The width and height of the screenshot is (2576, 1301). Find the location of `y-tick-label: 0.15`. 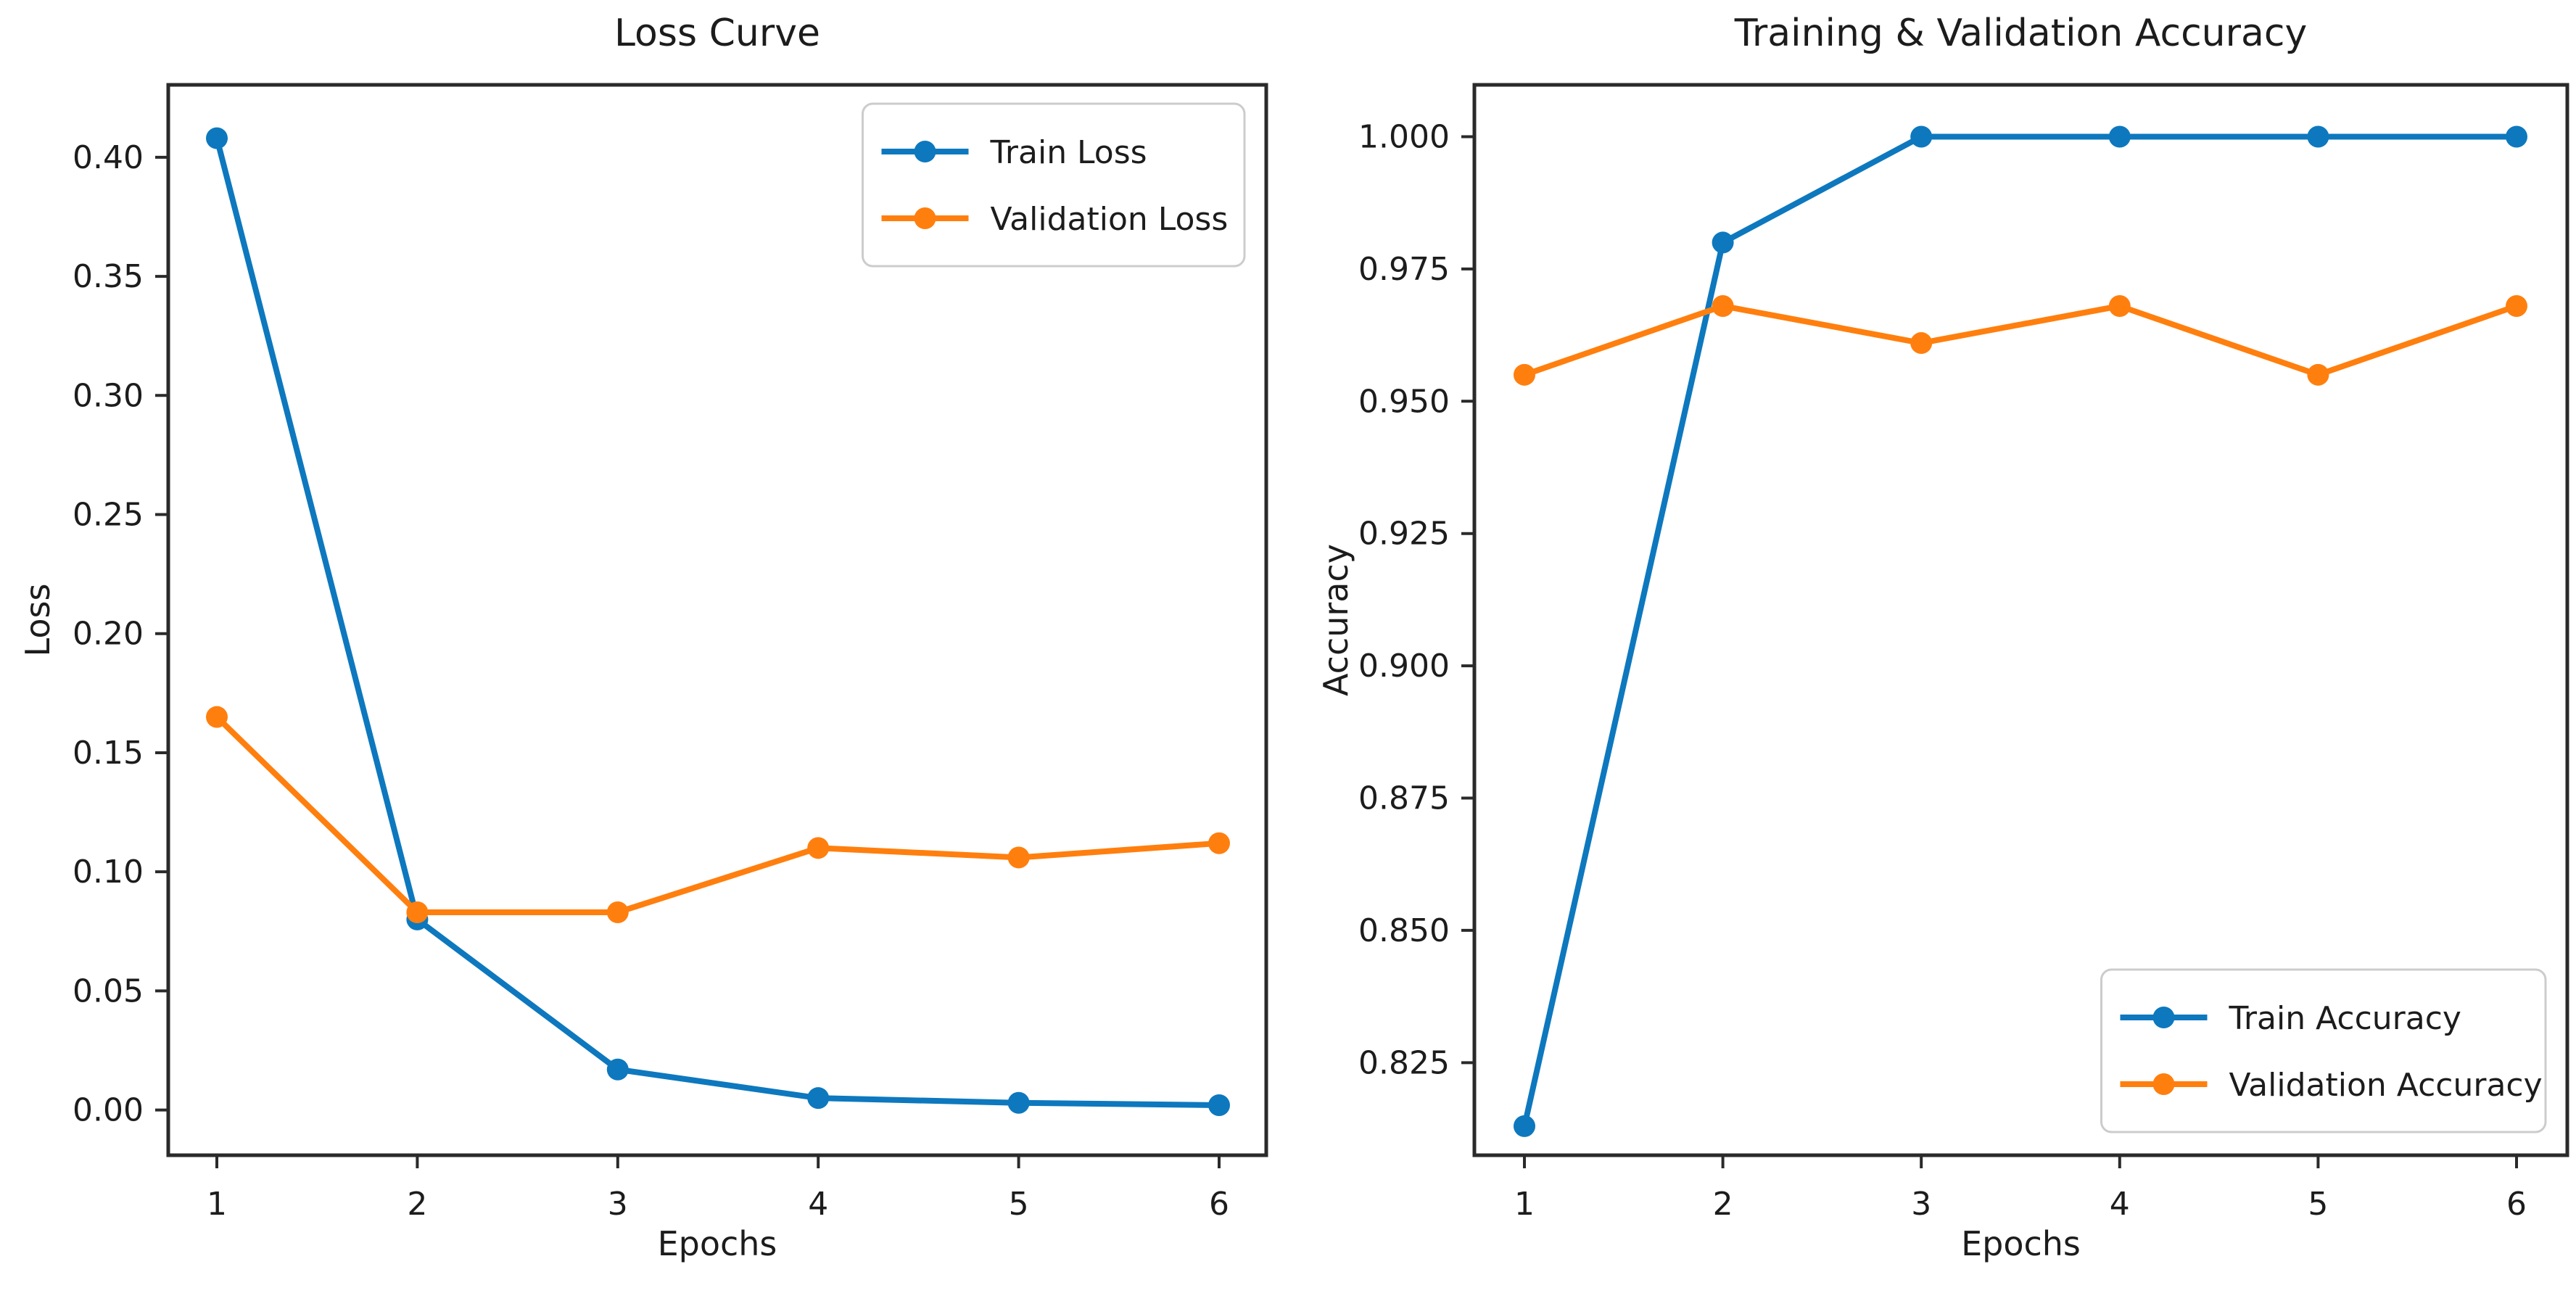

y-tick-label: 0.15 is located at coordinates (108, 754).